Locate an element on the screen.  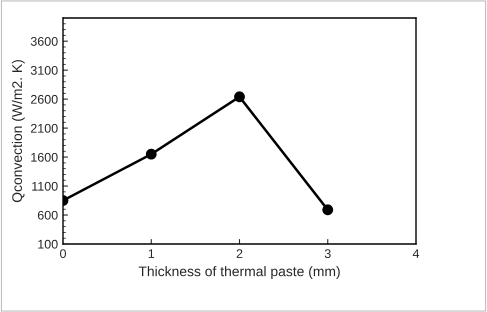
y-tick-label: 1600 is located at coordinates (44, 157).